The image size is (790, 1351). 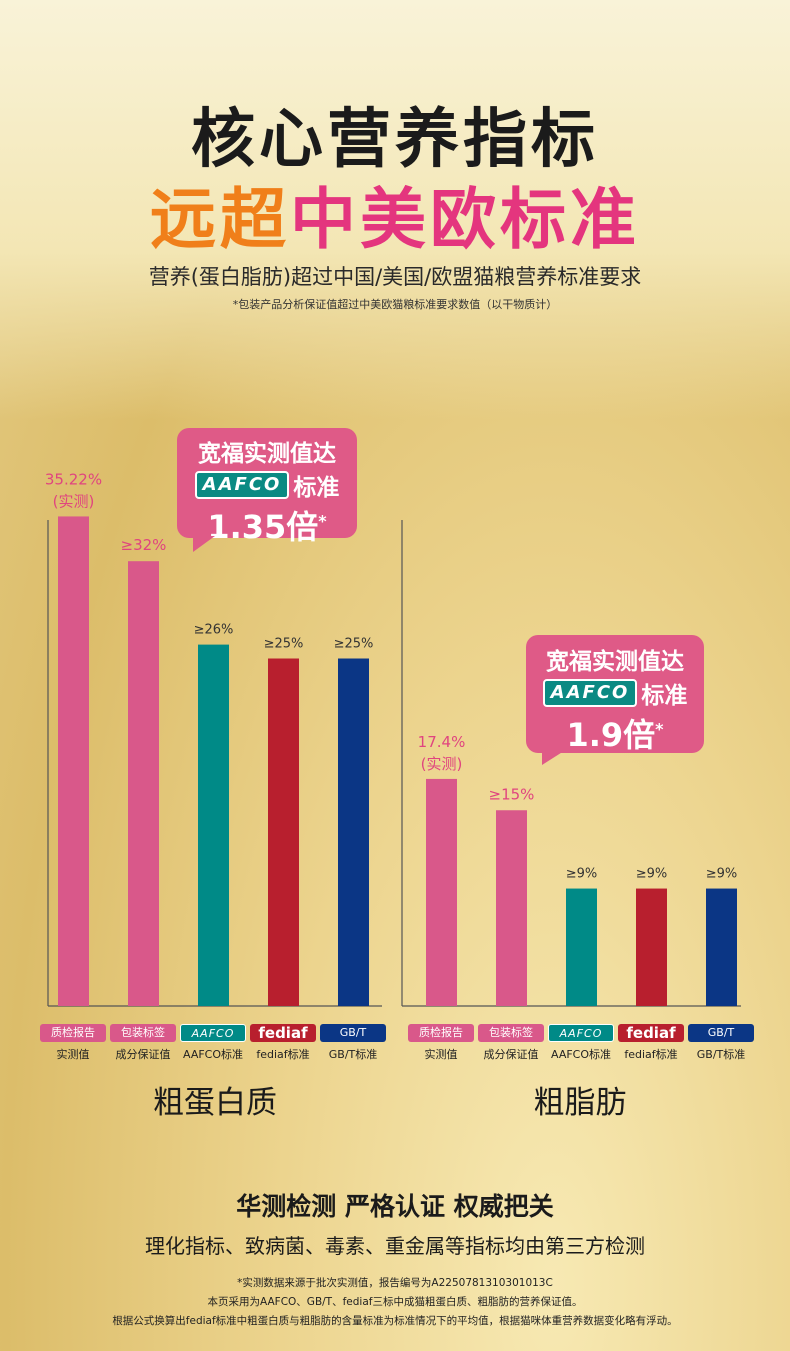 What do you see at coordinates (204, 544) in the screenshot?
I see `protein-callout-tail` at bounding box center [204, 544].